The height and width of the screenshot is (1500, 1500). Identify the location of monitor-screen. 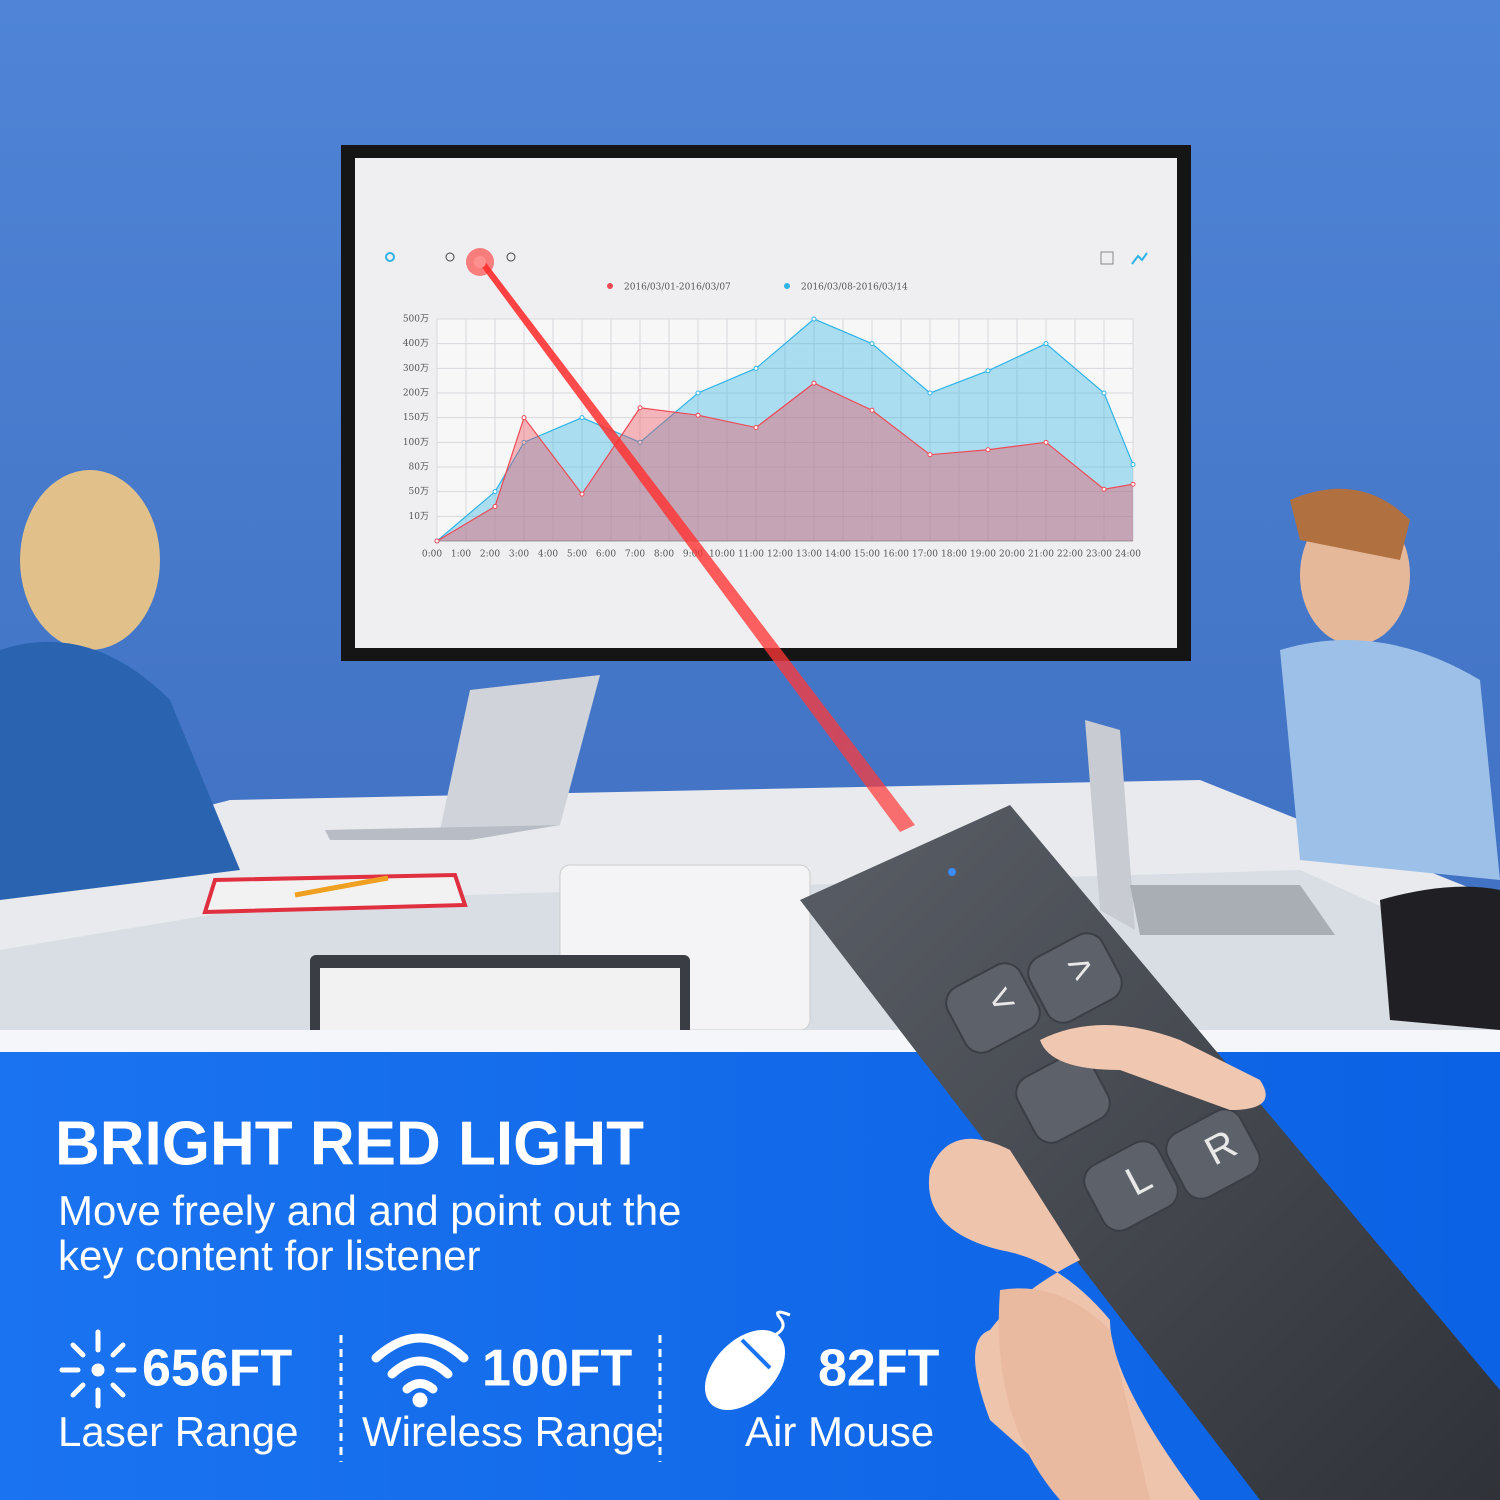
(500, 999).